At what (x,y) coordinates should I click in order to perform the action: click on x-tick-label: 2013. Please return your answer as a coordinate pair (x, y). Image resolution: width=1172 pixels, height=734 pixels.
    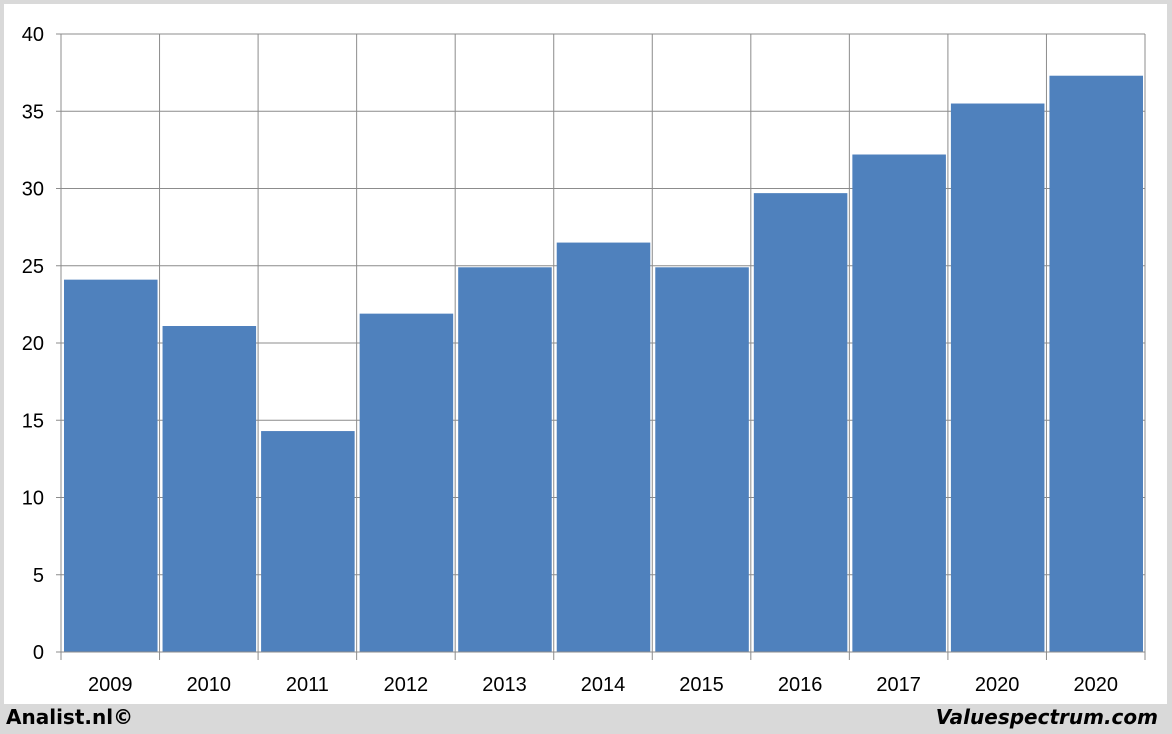
    Looking at the image, I should click on (504, 685).